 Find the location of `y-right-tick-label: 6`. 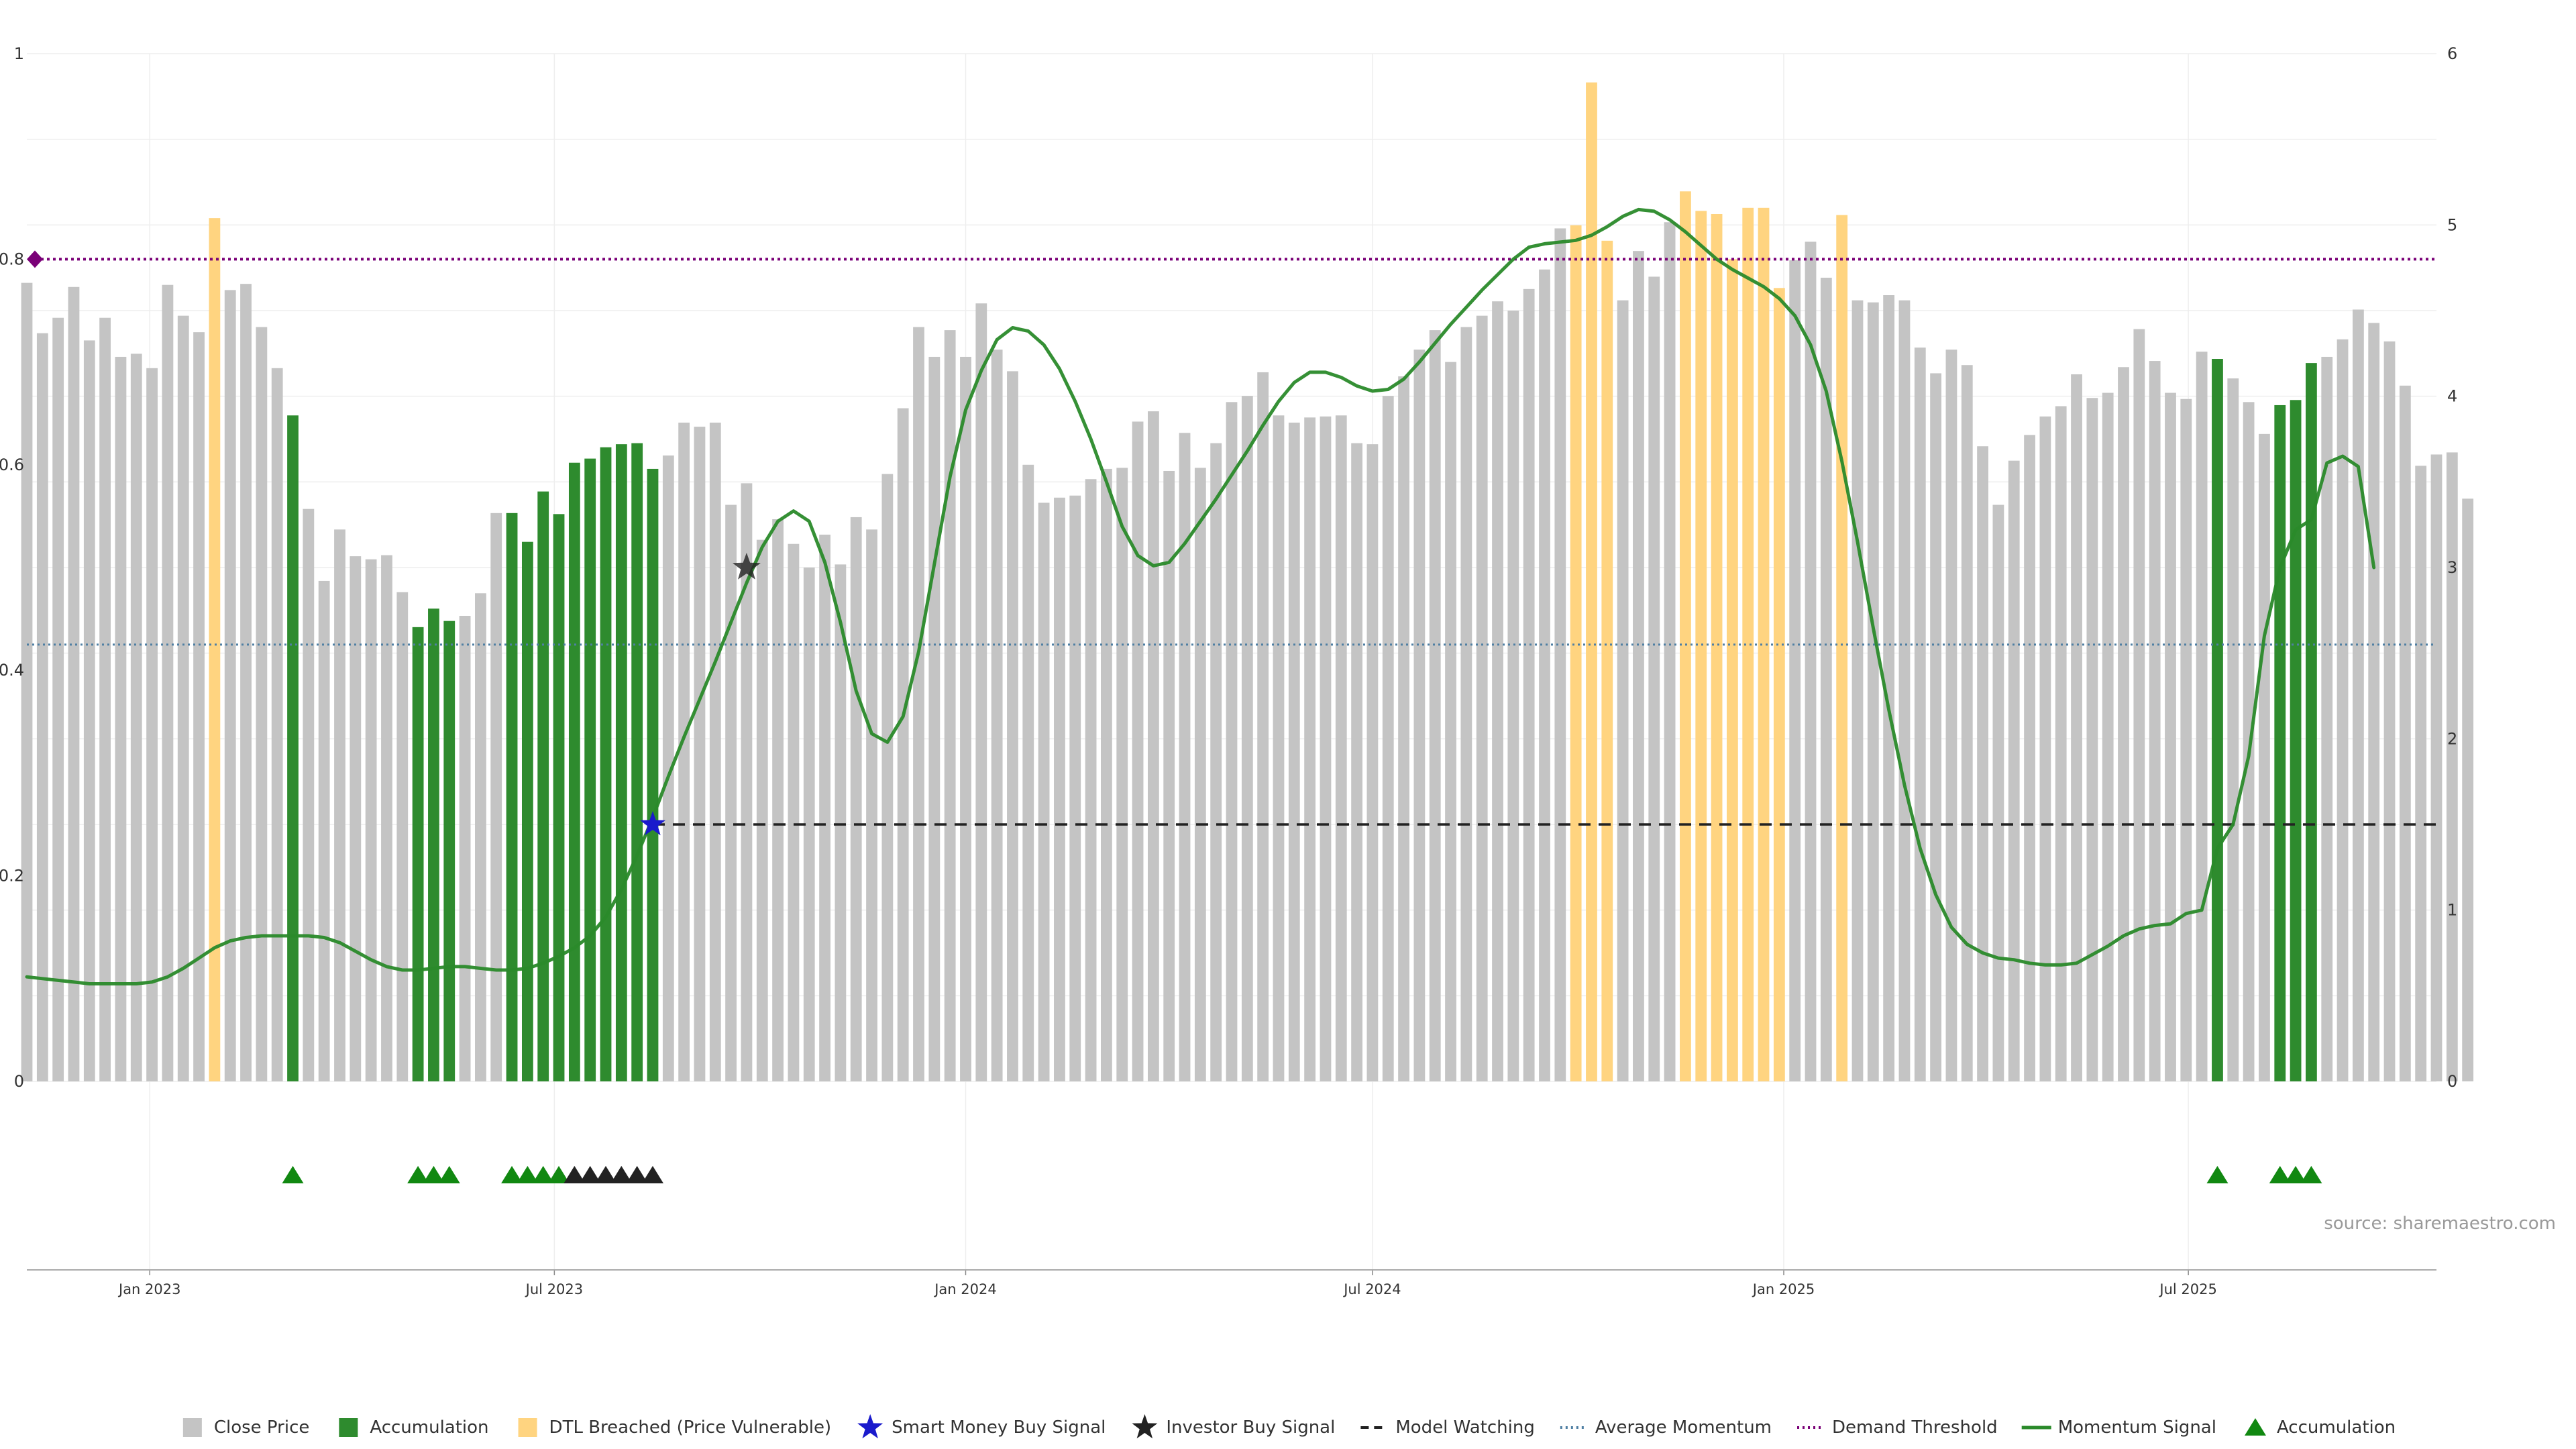

y-right-tick-label: 6 is located at coordinates (2452, 53).